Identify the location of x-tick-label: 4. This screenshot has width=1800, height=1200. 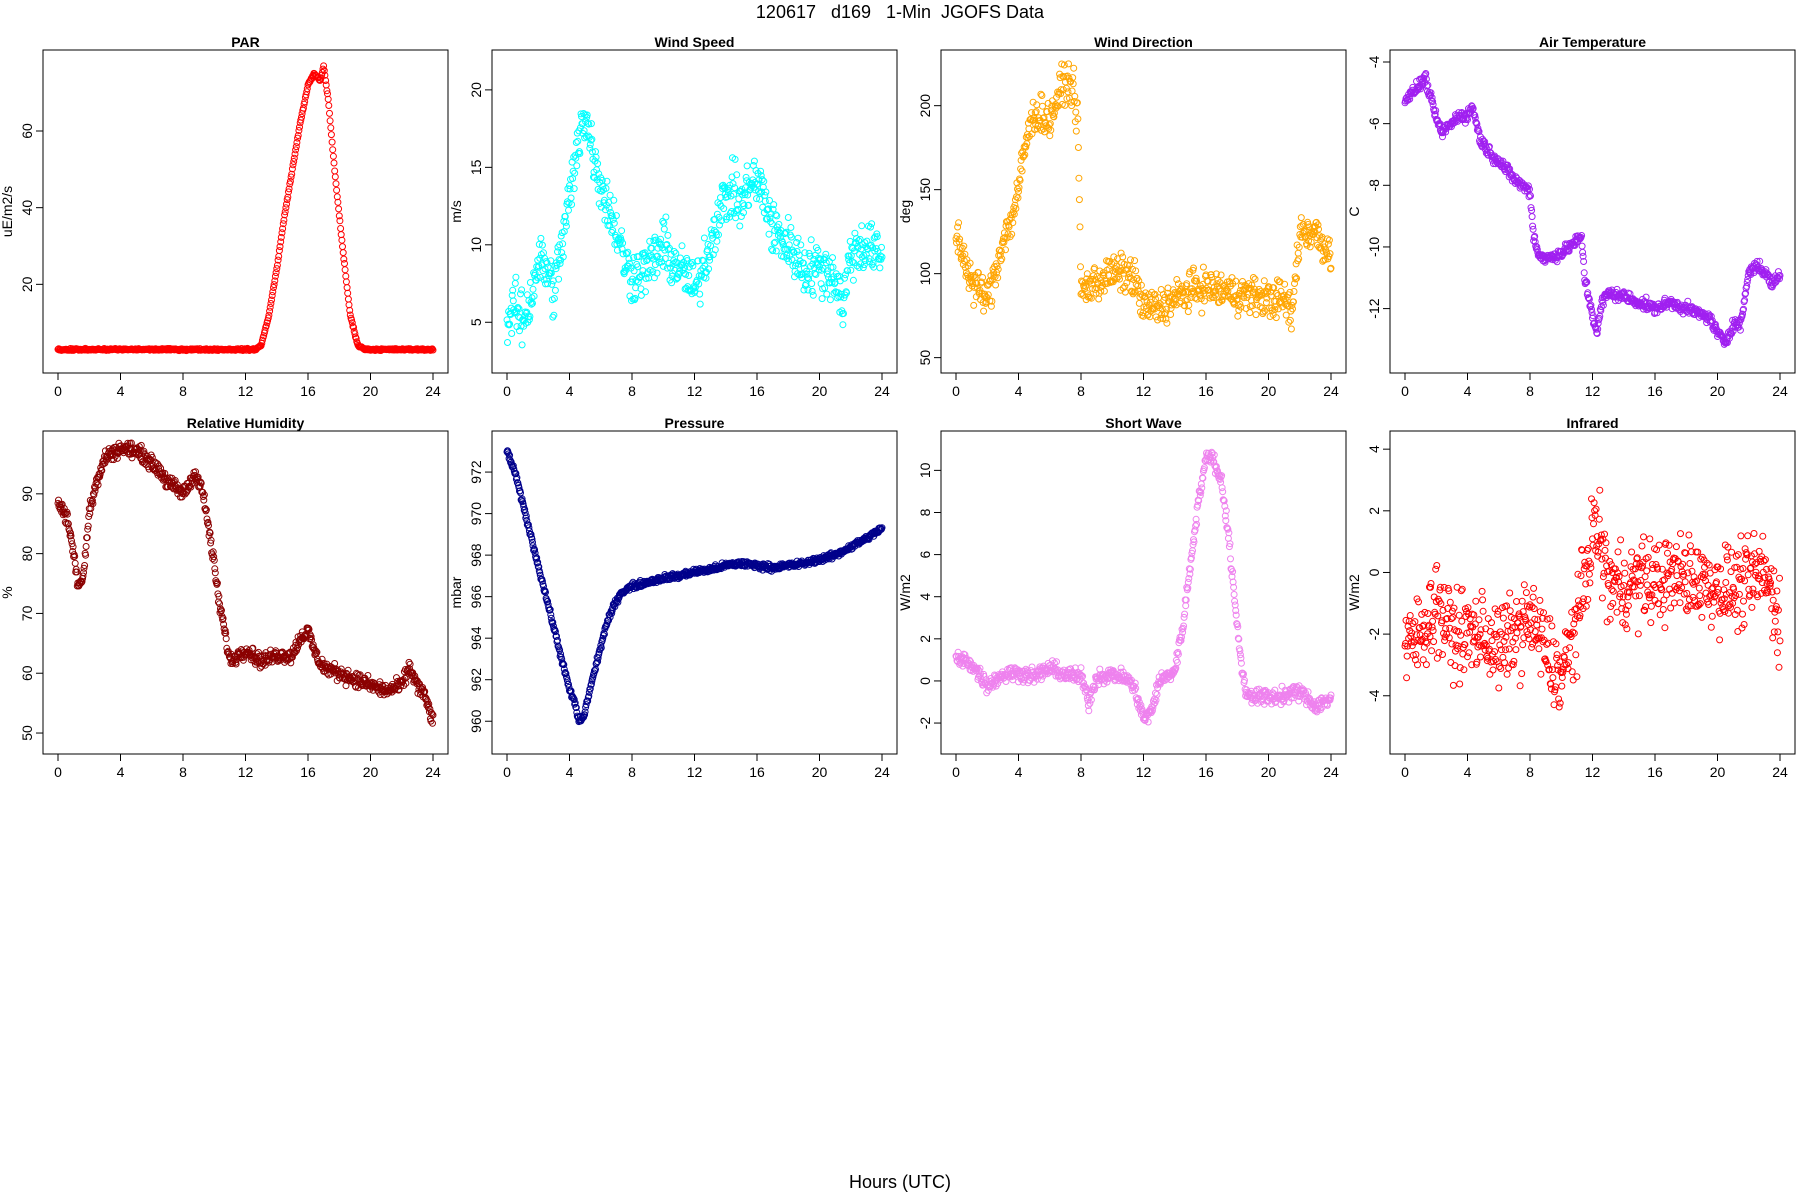
(570, 772).